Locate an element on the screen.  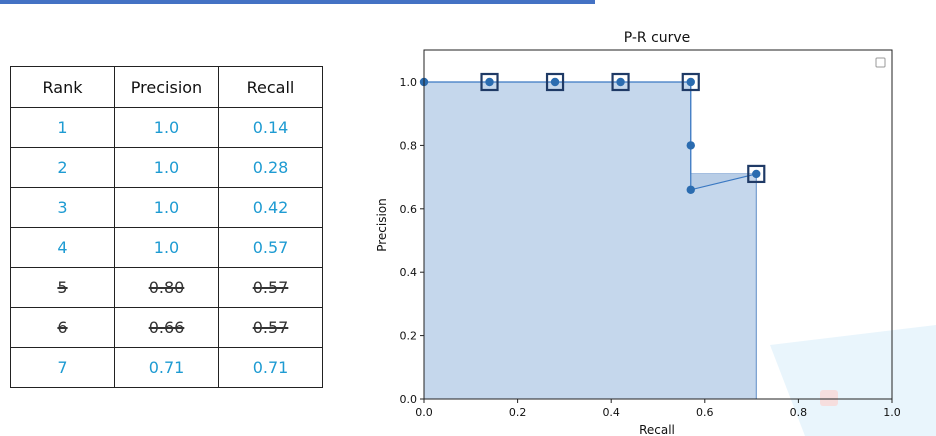
table-row: 4 1.0 0.57 is located at coordinates (166, 247).